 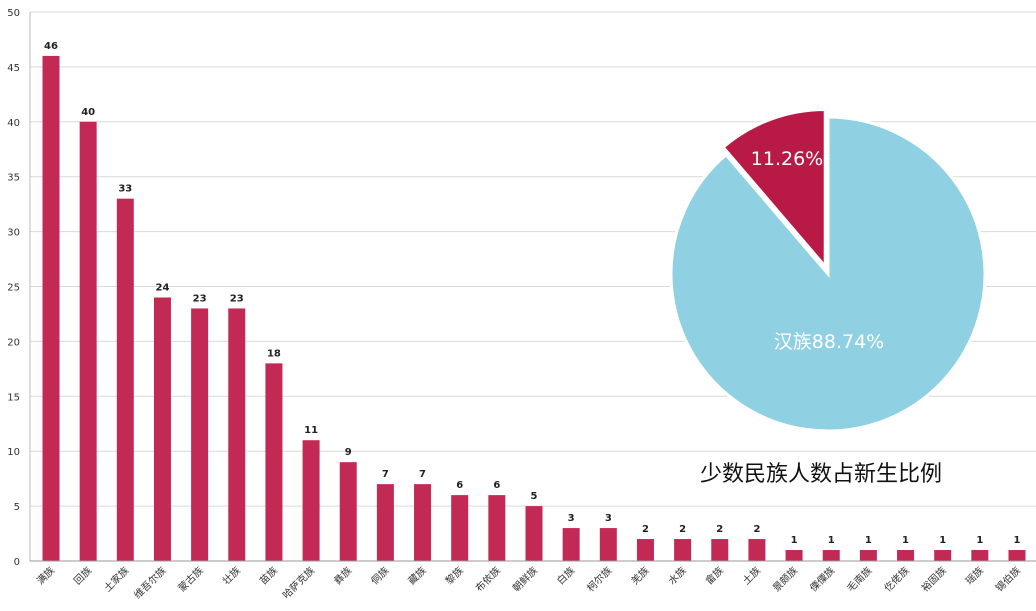 What do you see at coordinates (525, 579) in the screenshot?
I see `x-tick-label: 朝鲜族` at bounding box center [525, 579].